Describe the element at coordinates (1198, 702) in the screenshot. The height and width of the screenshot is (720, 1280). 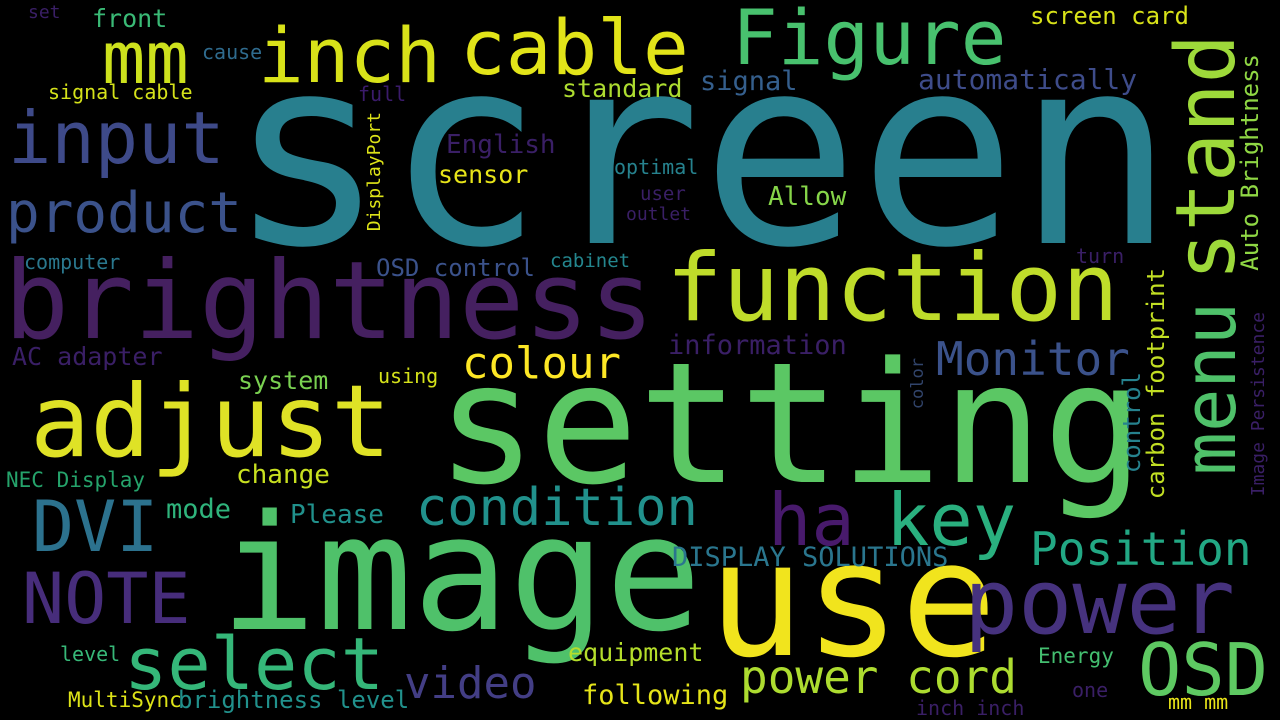
I see `word-mm-mm: mm mm` at that location.